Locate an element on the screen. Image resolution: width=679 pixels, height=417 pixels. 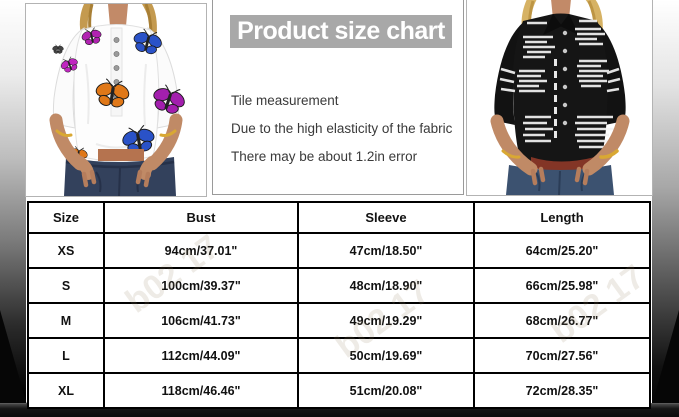
cell-size: XS is located at coordinates (66, 250).